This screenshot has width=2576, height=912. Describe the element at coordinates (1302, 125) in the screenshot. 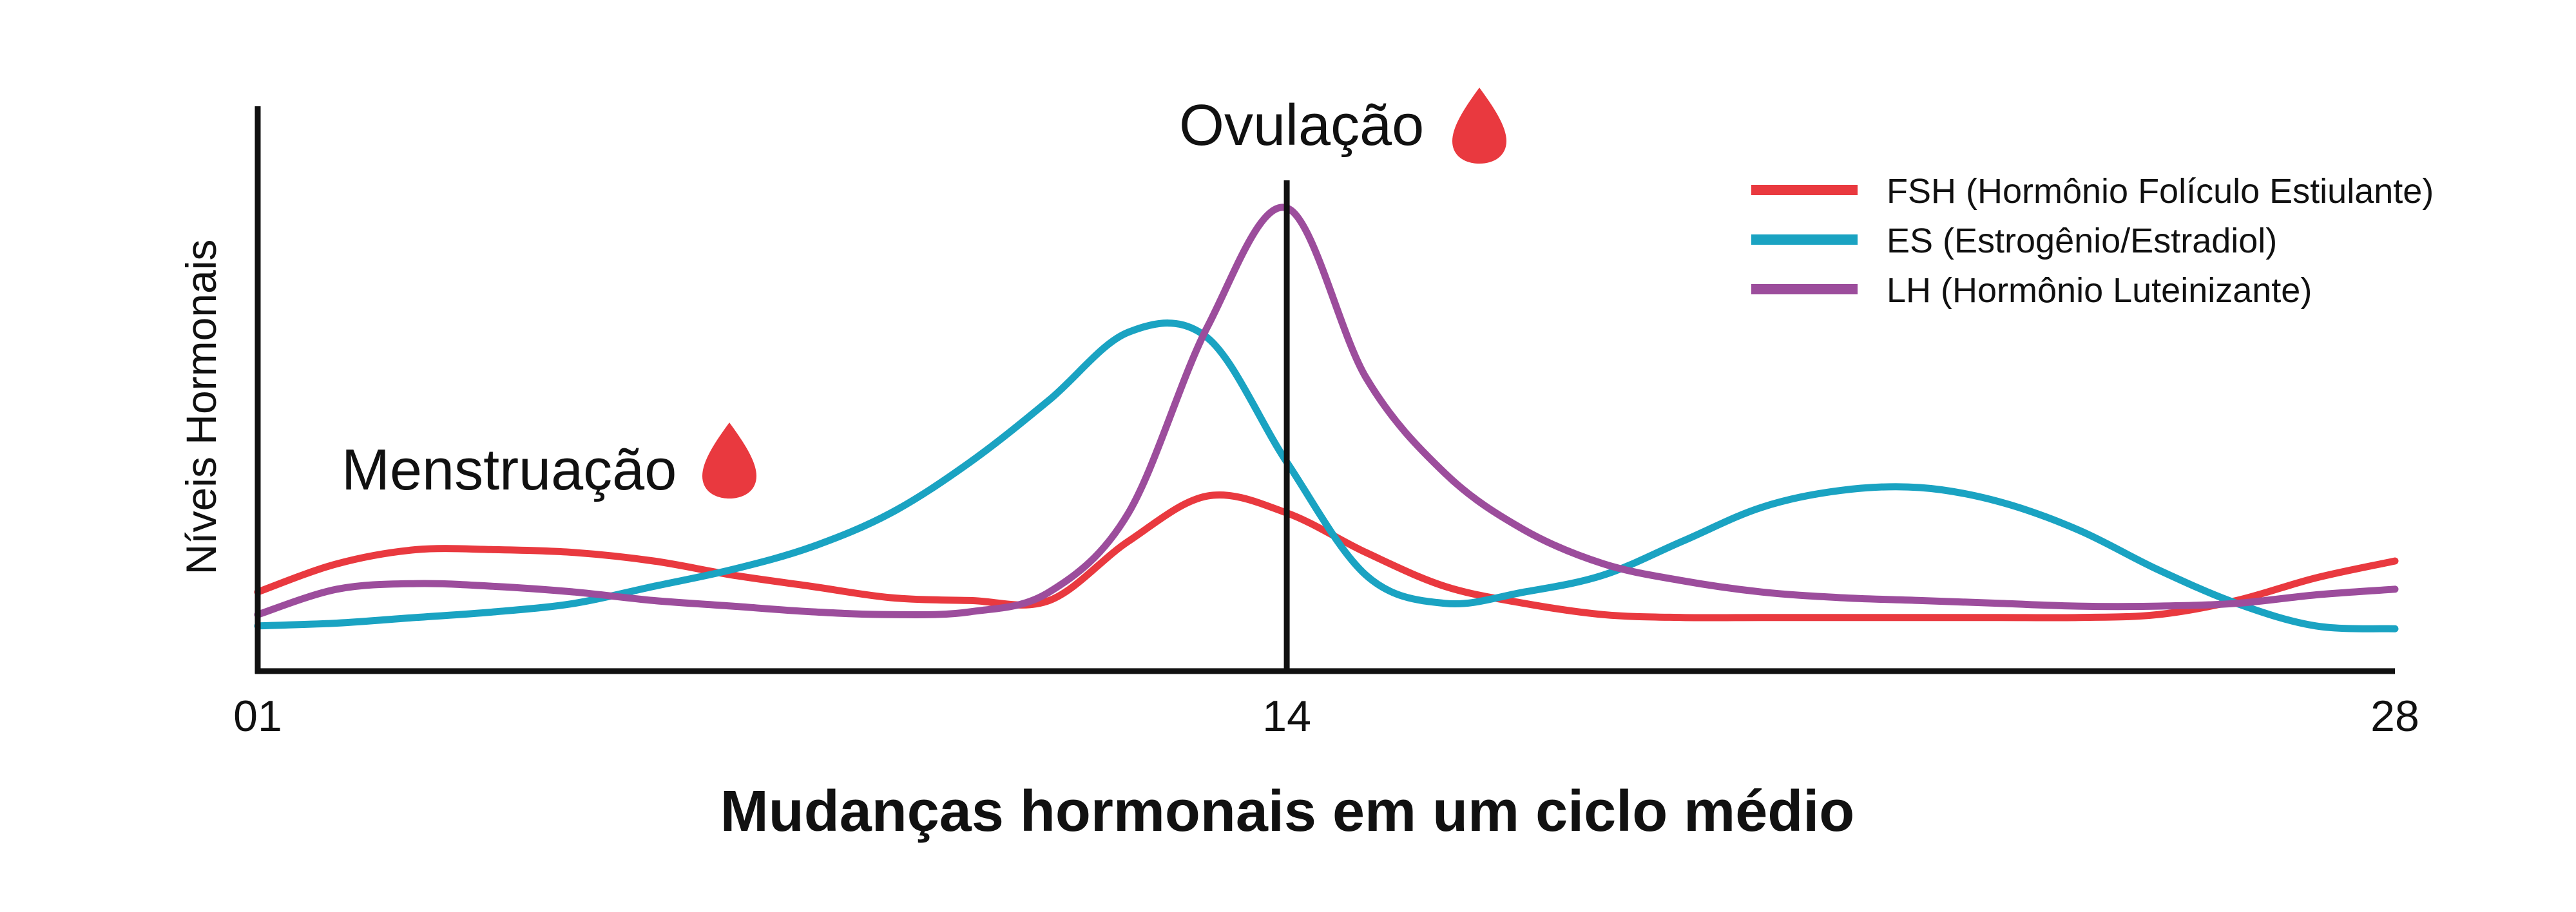

I see `ovulation-label: Ovulação` at that location.